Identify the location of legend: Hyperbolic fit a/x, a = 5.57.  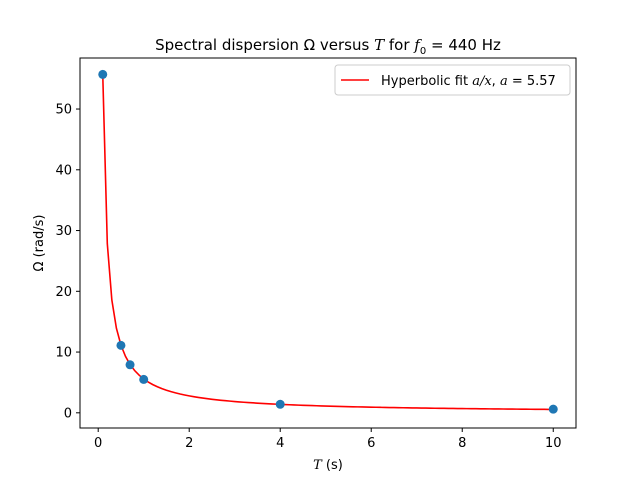
(452, 80).